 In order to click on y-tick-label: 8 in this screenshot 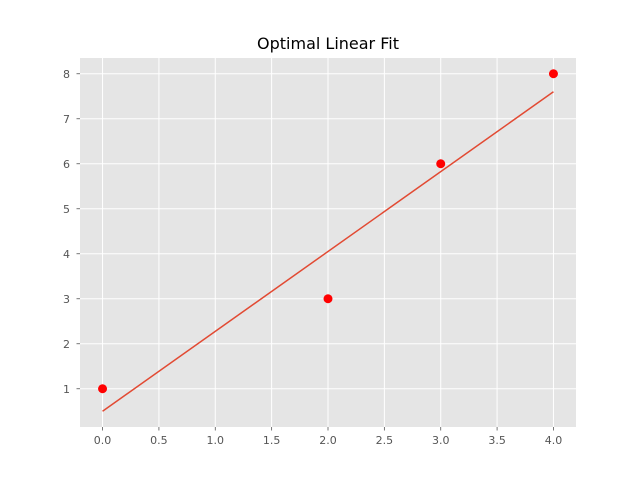, I will do `click(66, 74)`.